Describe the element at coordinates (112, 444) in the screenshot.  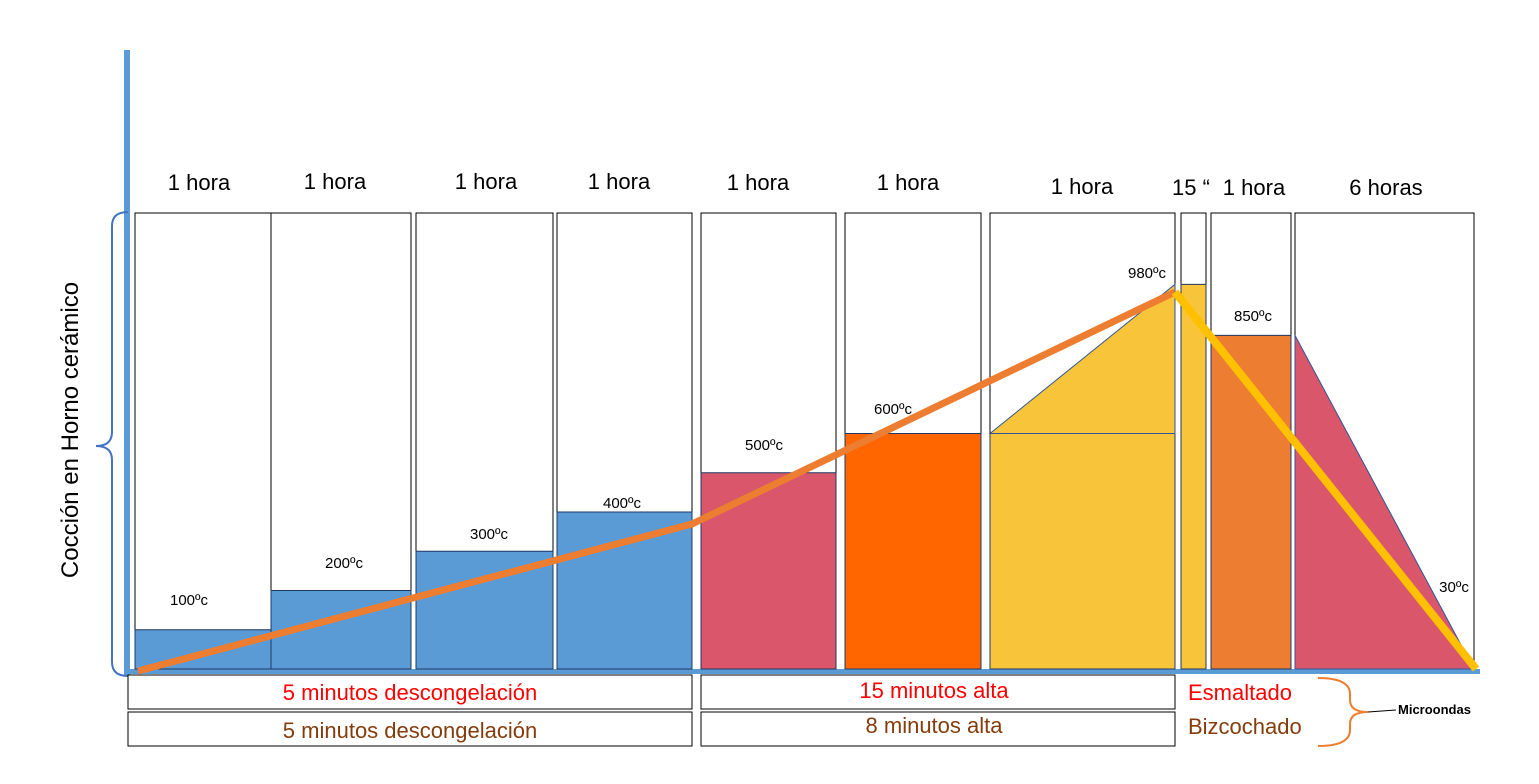
I see `left-brace` at that location.